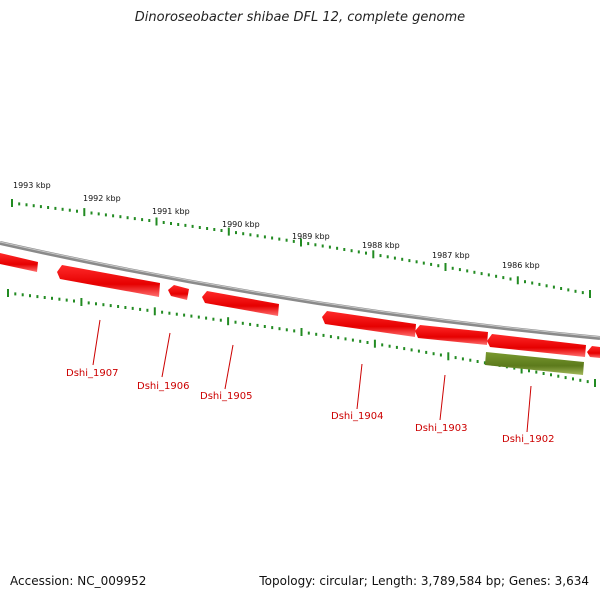 The image size is (600, 600). Describe the element at coordinates (529, 409) in the screenshot. I see `leader-dshi-1902` at that location.